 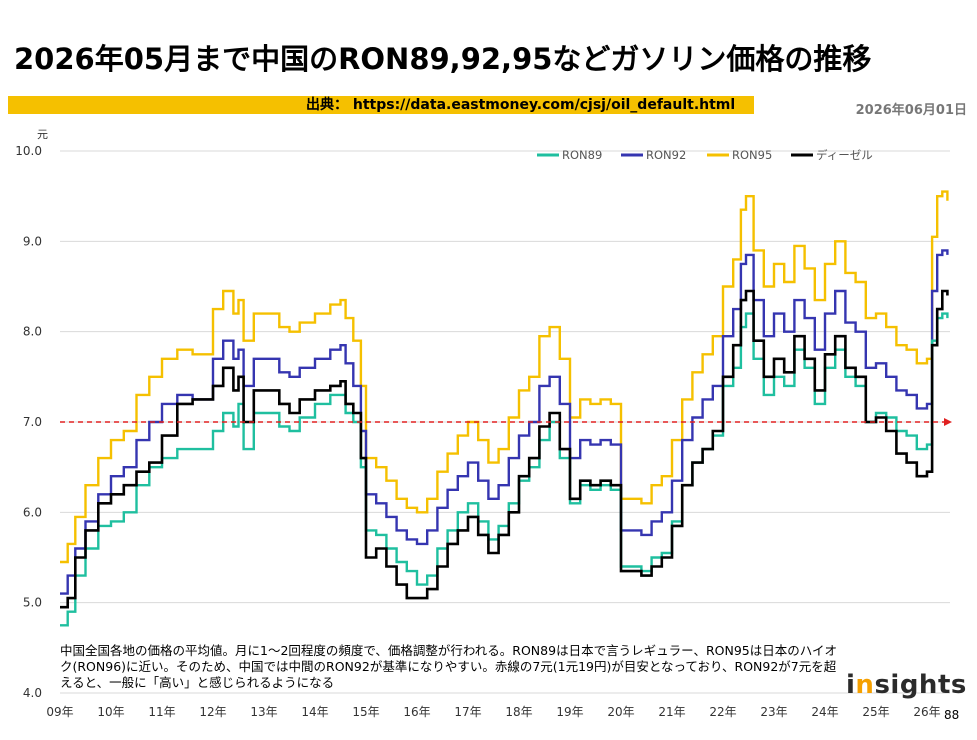 I want to click on x-tick-label: 25年, so click(x=875, y=712).